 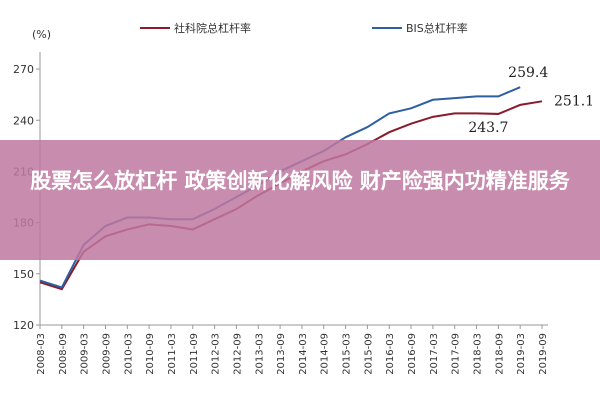 I want to click on x-tick-label: 2018-09, so click(x=499, y=354).